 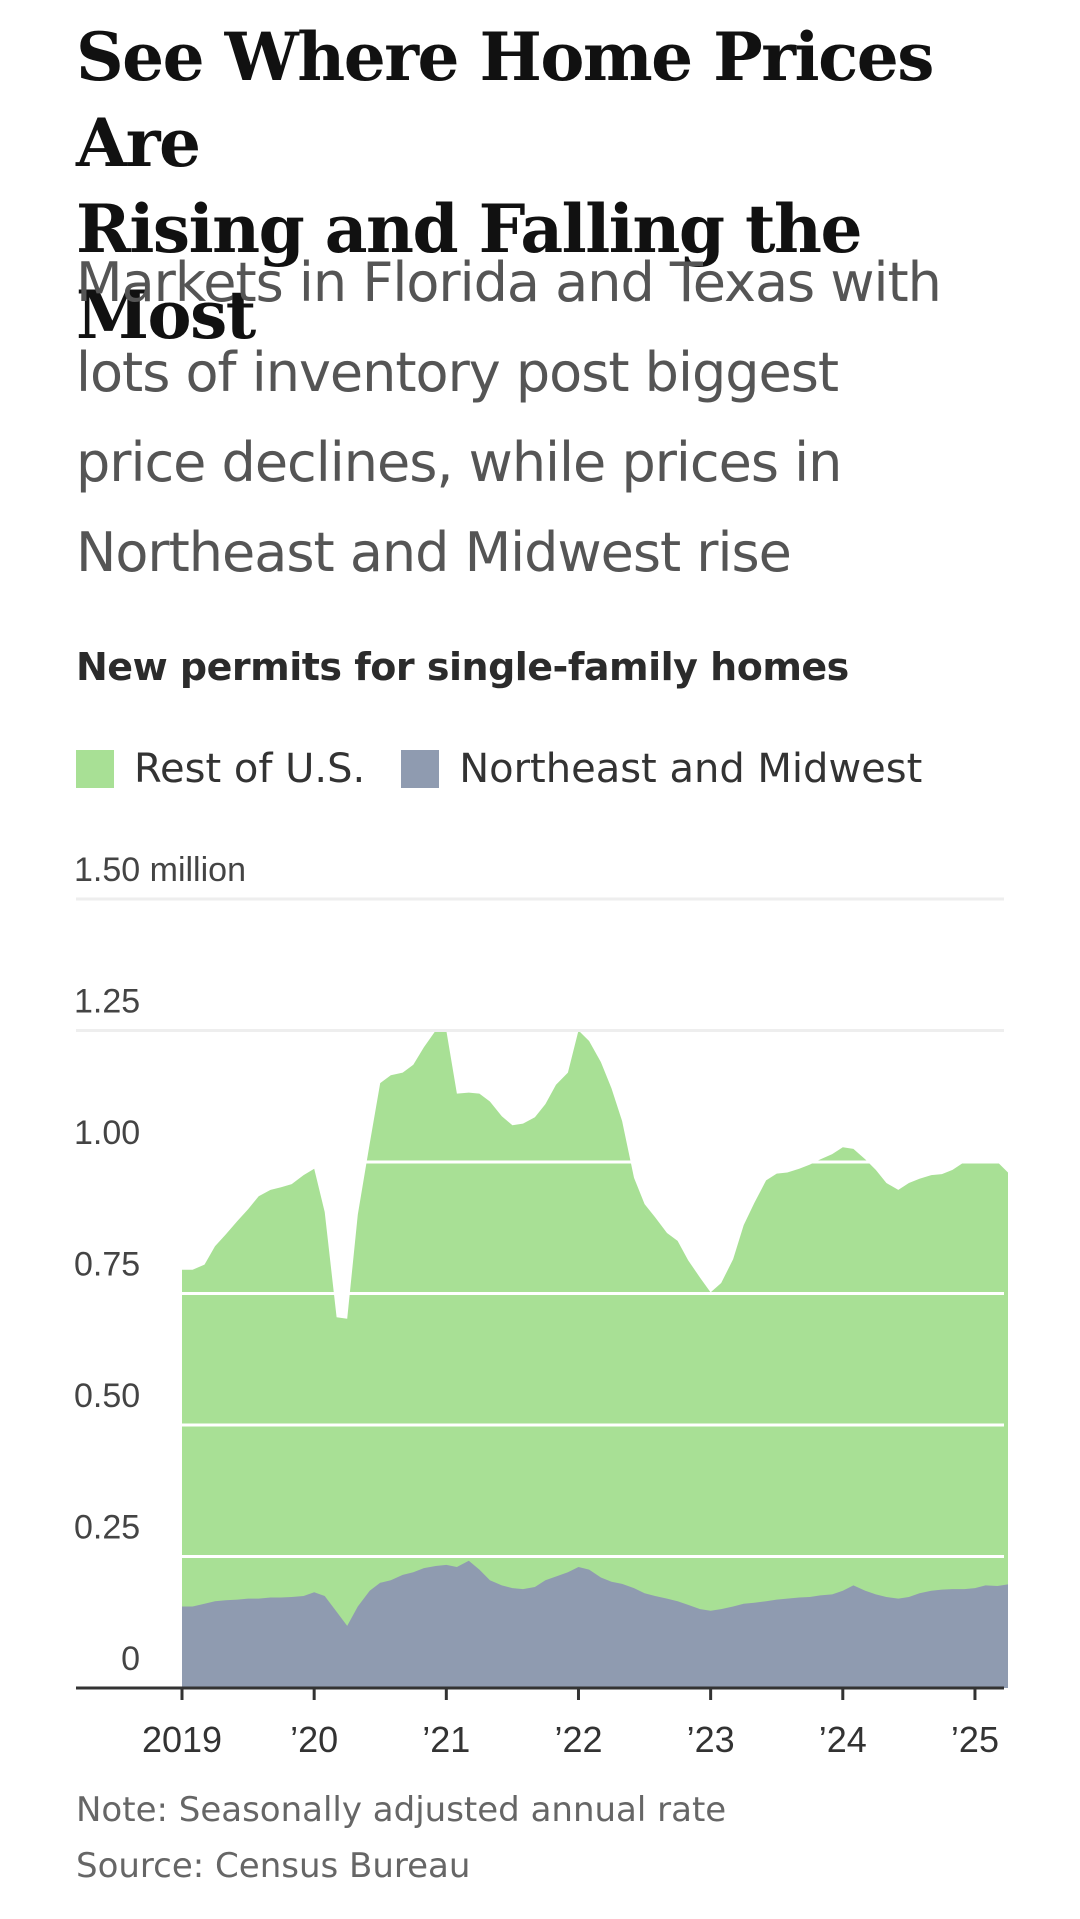 I want to click on dek-line-3: price declines, while prices in, so click(x=459, y=462).